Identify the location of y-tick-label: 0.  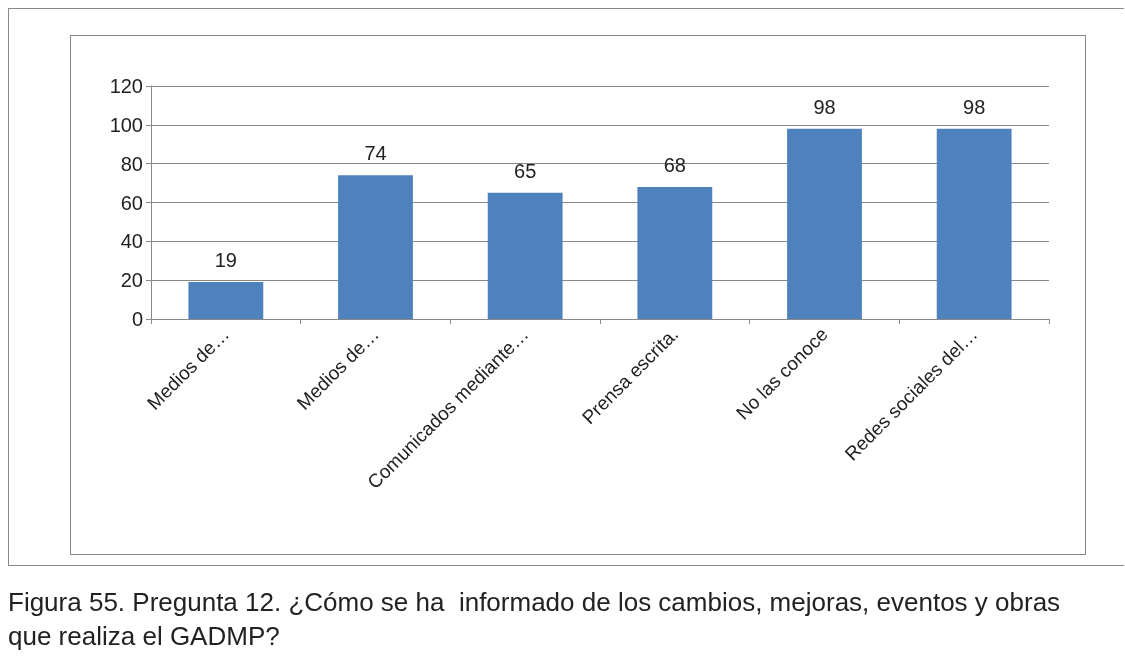
(137, 319).